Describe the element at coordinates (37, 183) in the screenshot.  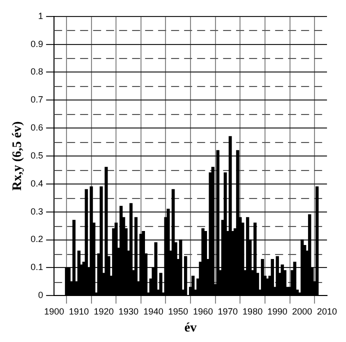
I see `y-tick-label: 0.4` at that location.